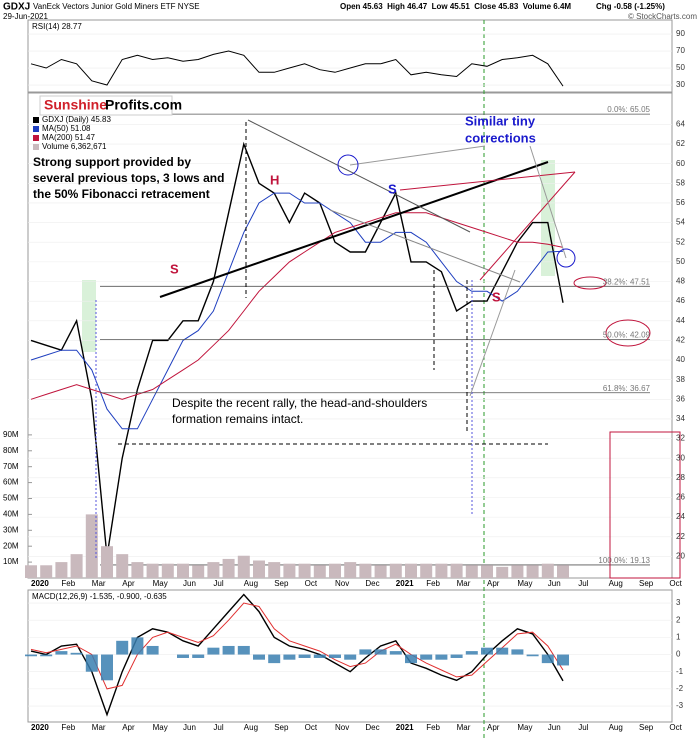 This screenshot has height=739, width=700. Describe the element at coordinates (680, 241) in the screenshot. I see `y-tick-label: 52` at that location.